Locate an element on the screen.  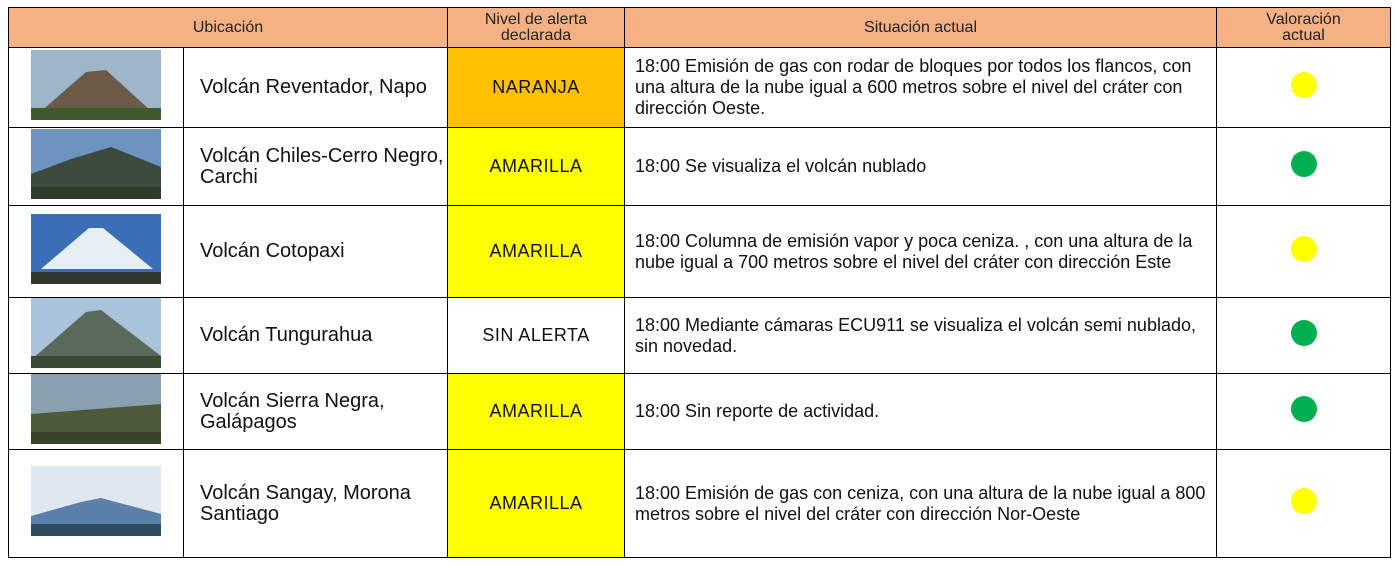
volcano-name: Volcán Sangay, Morona Santiago is located at coordinates (315, 503).